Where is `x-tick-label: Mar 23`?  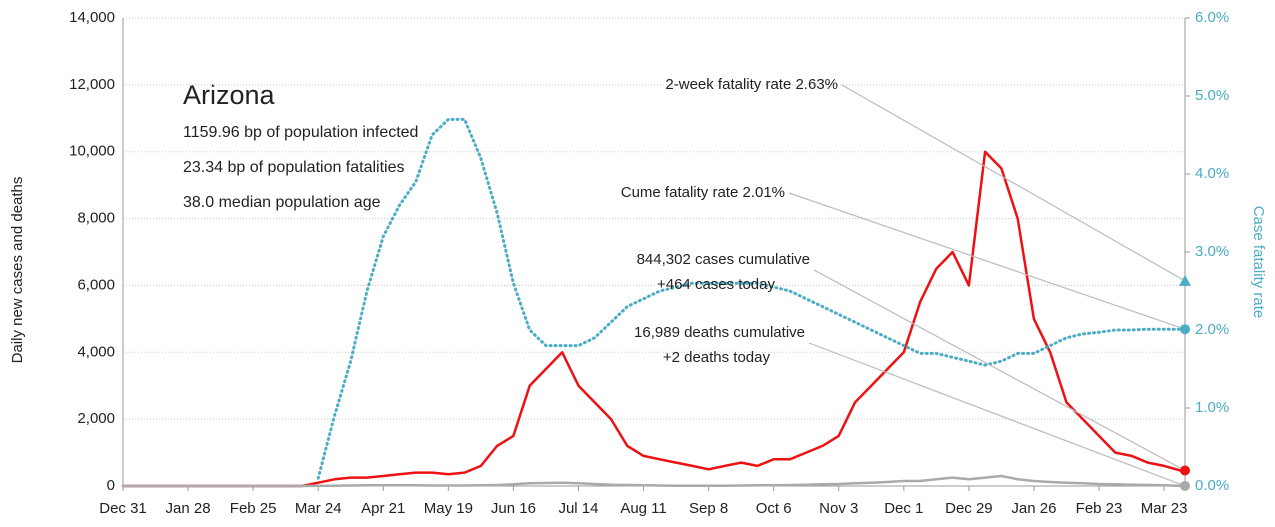 x-tick-label: Mar 23 is located at coordinates (1164, 508).